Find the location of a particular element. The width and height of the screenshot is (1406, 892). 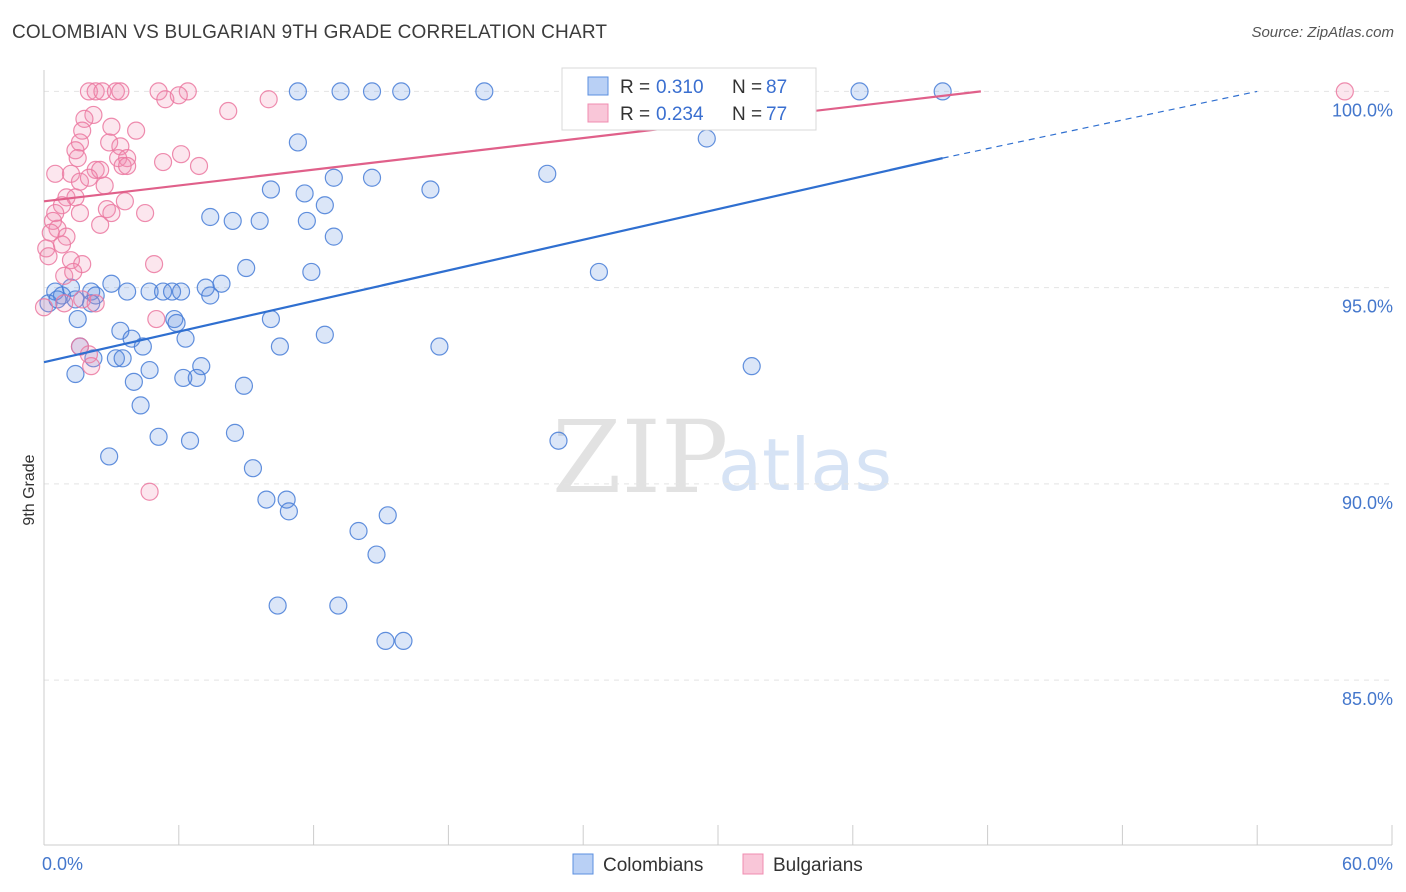

legend-swatch-colombians is located at coordinates (598, 86).